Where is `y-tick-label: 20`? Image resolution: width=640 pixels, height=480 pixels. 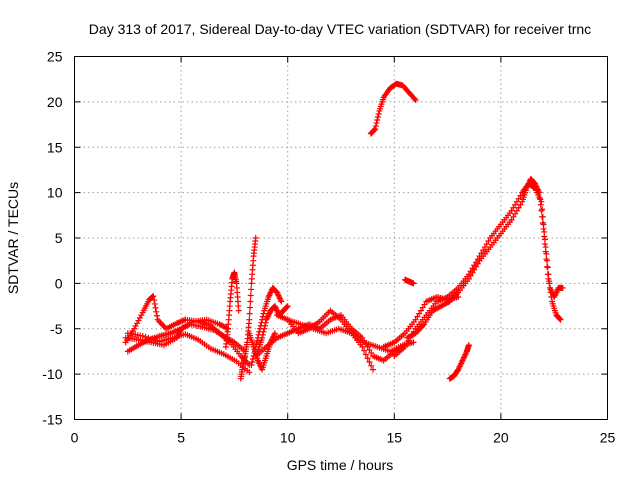 y-tick-label: 20 is located at coordinates (55, 102).